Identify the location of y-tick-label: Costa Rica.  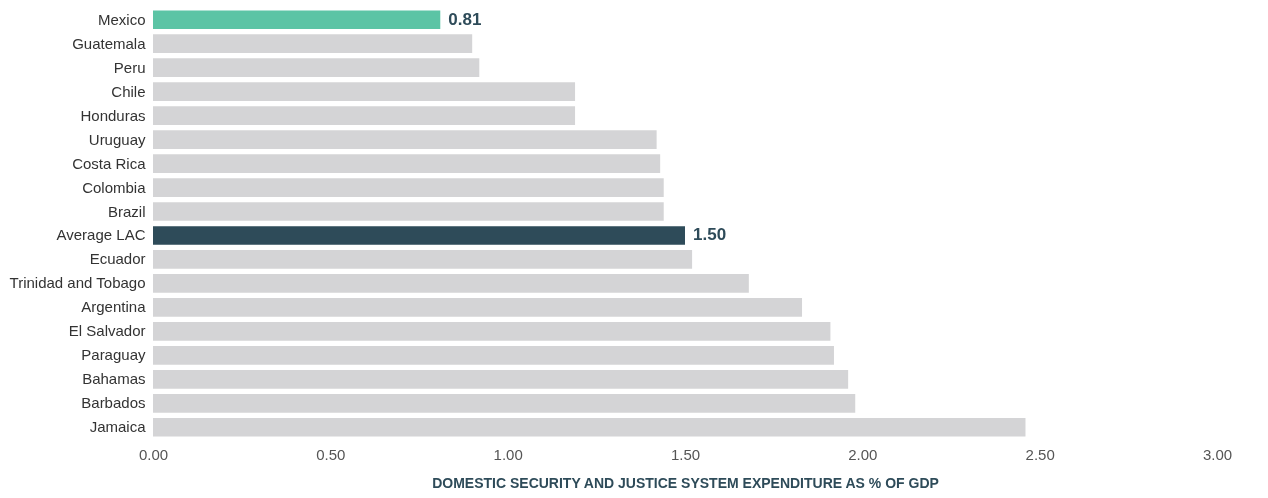
(109, 163).